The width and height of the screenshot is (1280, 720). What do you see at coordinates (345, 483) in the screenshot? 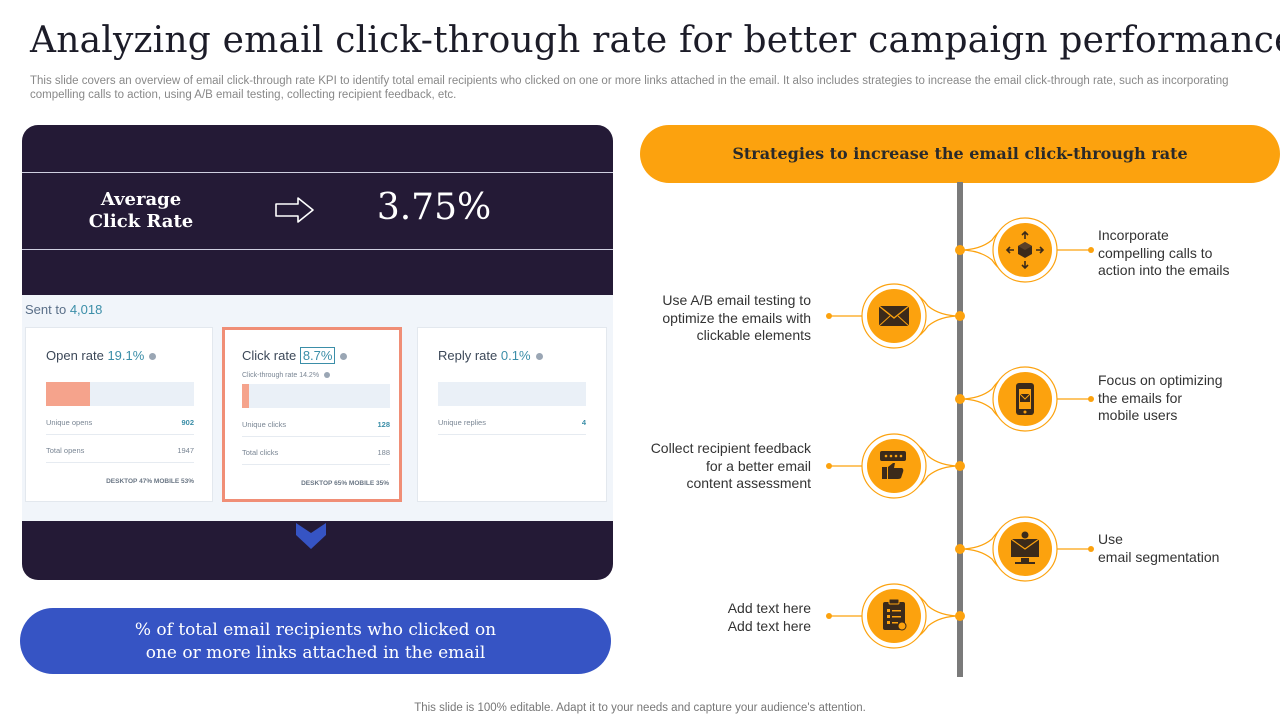
I see `device-split: DESKTOP 65% MOBILE 35%` at bounding box center [345, 483].